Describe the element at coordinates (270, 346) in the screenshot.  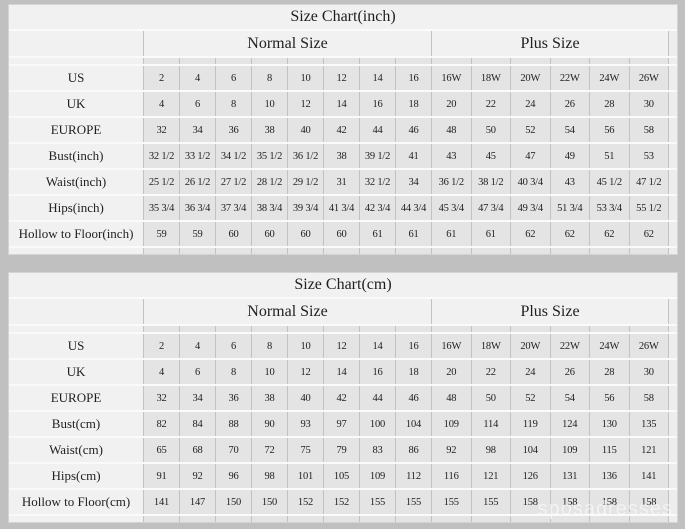
I see `size-cell: 8` at that location.